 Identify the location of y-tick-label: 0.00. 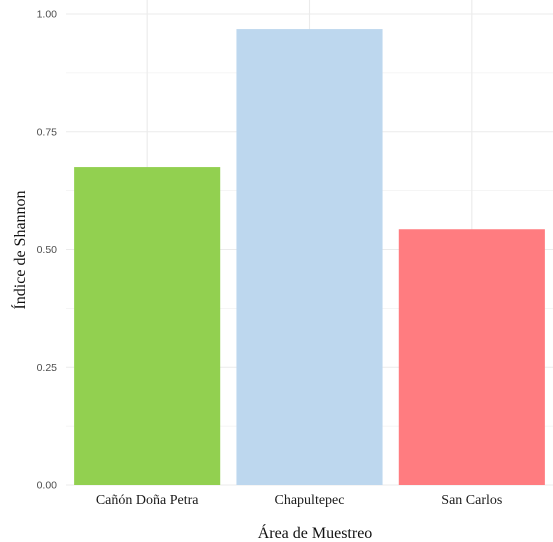
(47, 486).